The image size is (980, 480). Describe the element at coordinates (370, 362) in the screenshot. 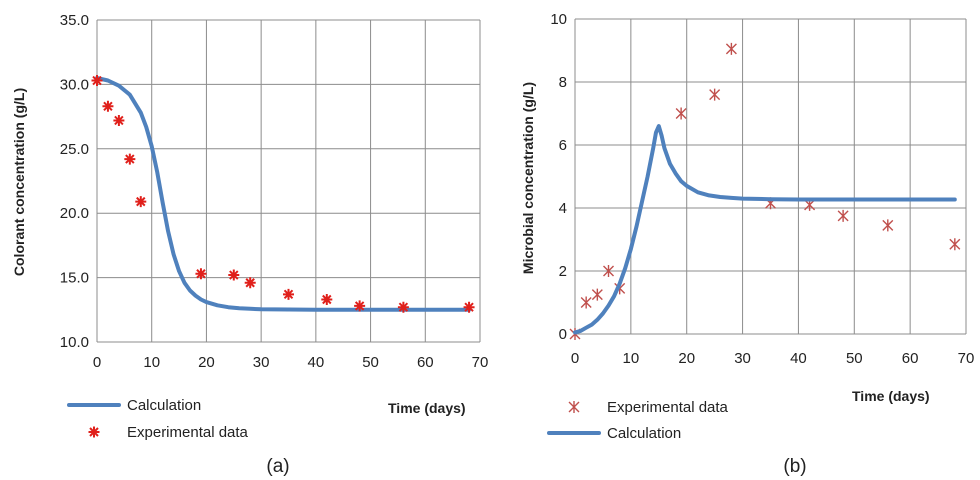

I see `a-x-tick-5: 50` at that location.